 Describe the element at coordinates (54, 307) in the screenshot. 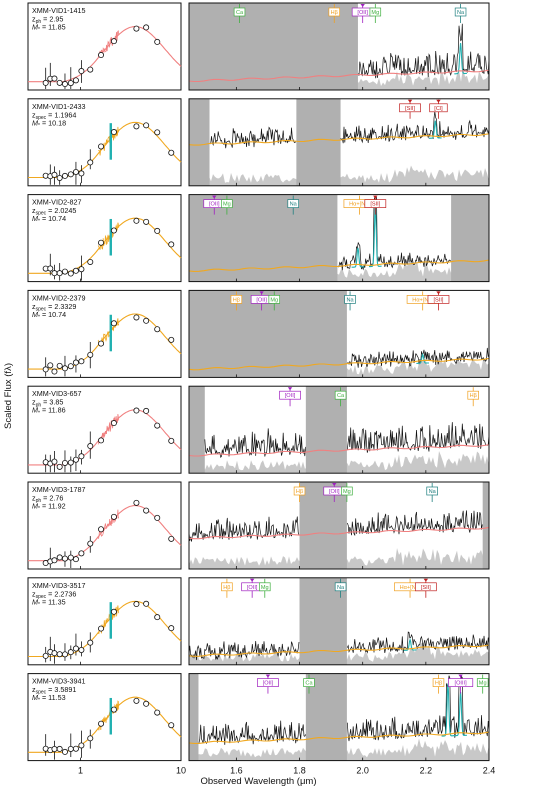

I see `redshift-label: zspec = 2.3329` at that location.